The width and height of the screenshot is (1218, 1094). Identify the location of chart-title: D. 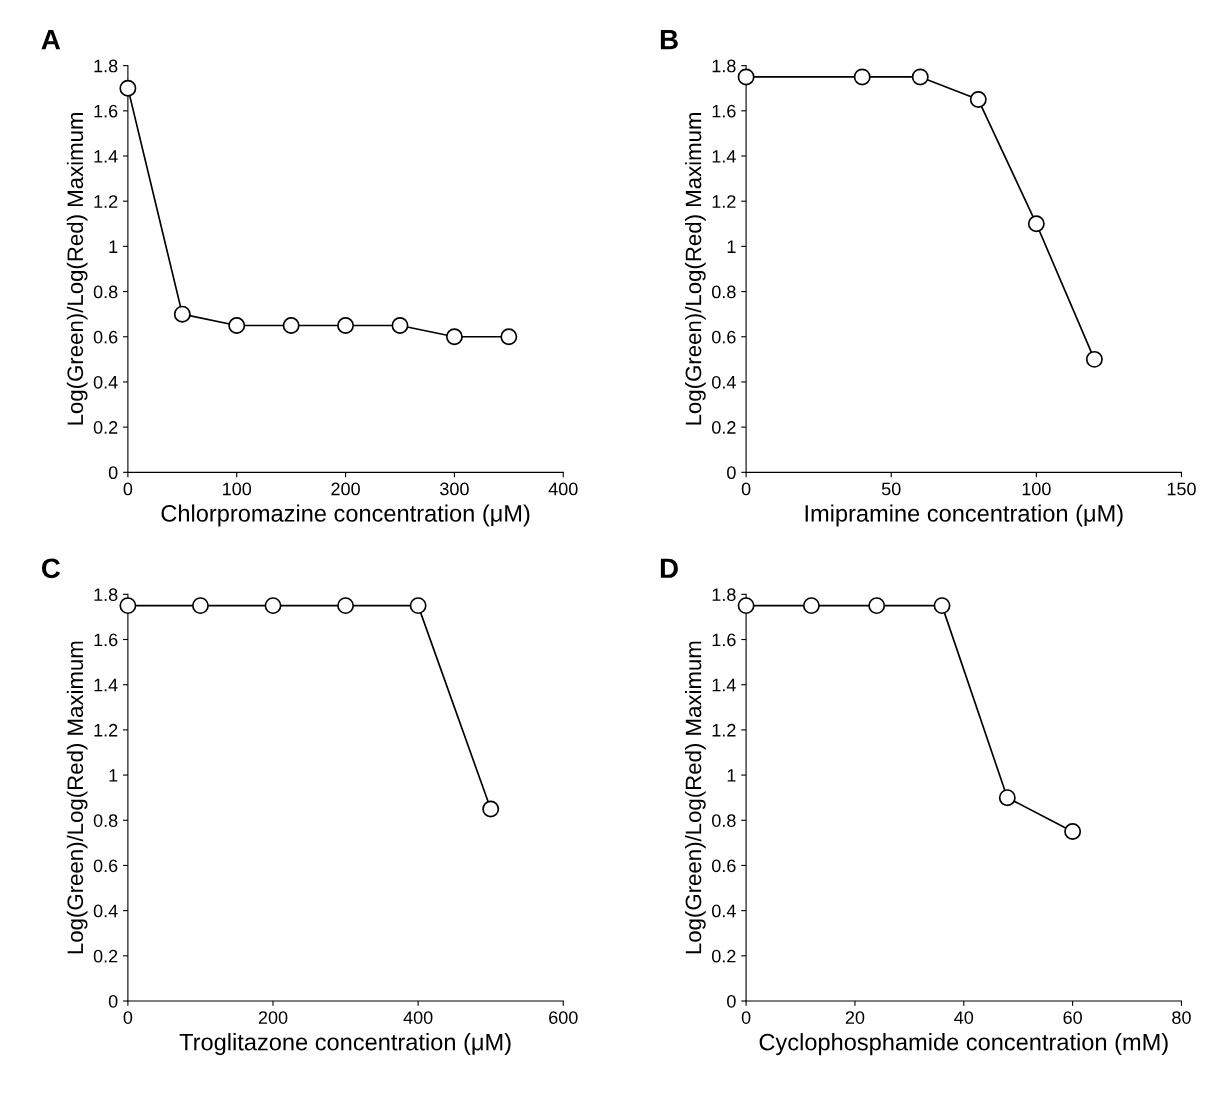
(669, 568).